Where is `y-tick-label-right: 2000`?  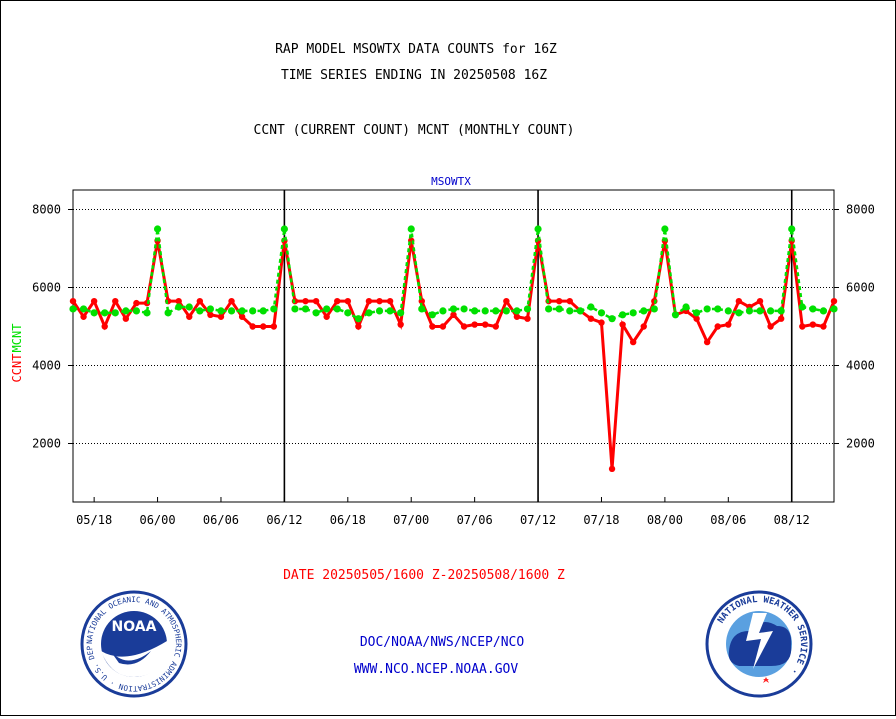 y-tick-label-right: 2000 is located at coordinates (860, 444).